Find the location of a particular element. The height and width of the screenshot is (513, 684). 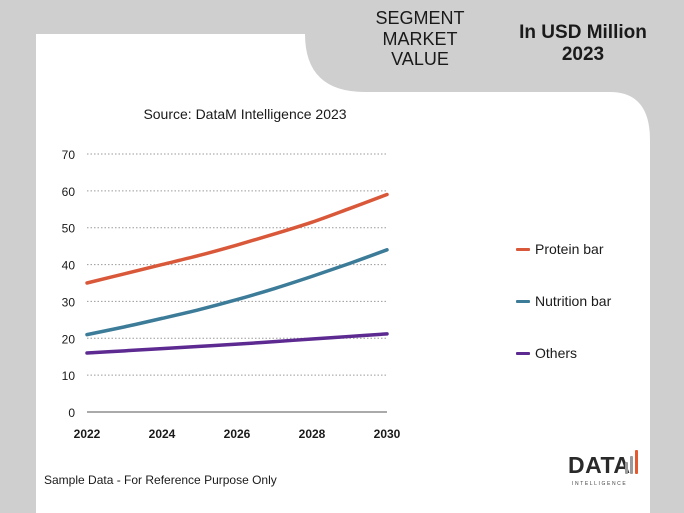

x-tick-label-2030: 2030 is located at coordinates (387, 434).